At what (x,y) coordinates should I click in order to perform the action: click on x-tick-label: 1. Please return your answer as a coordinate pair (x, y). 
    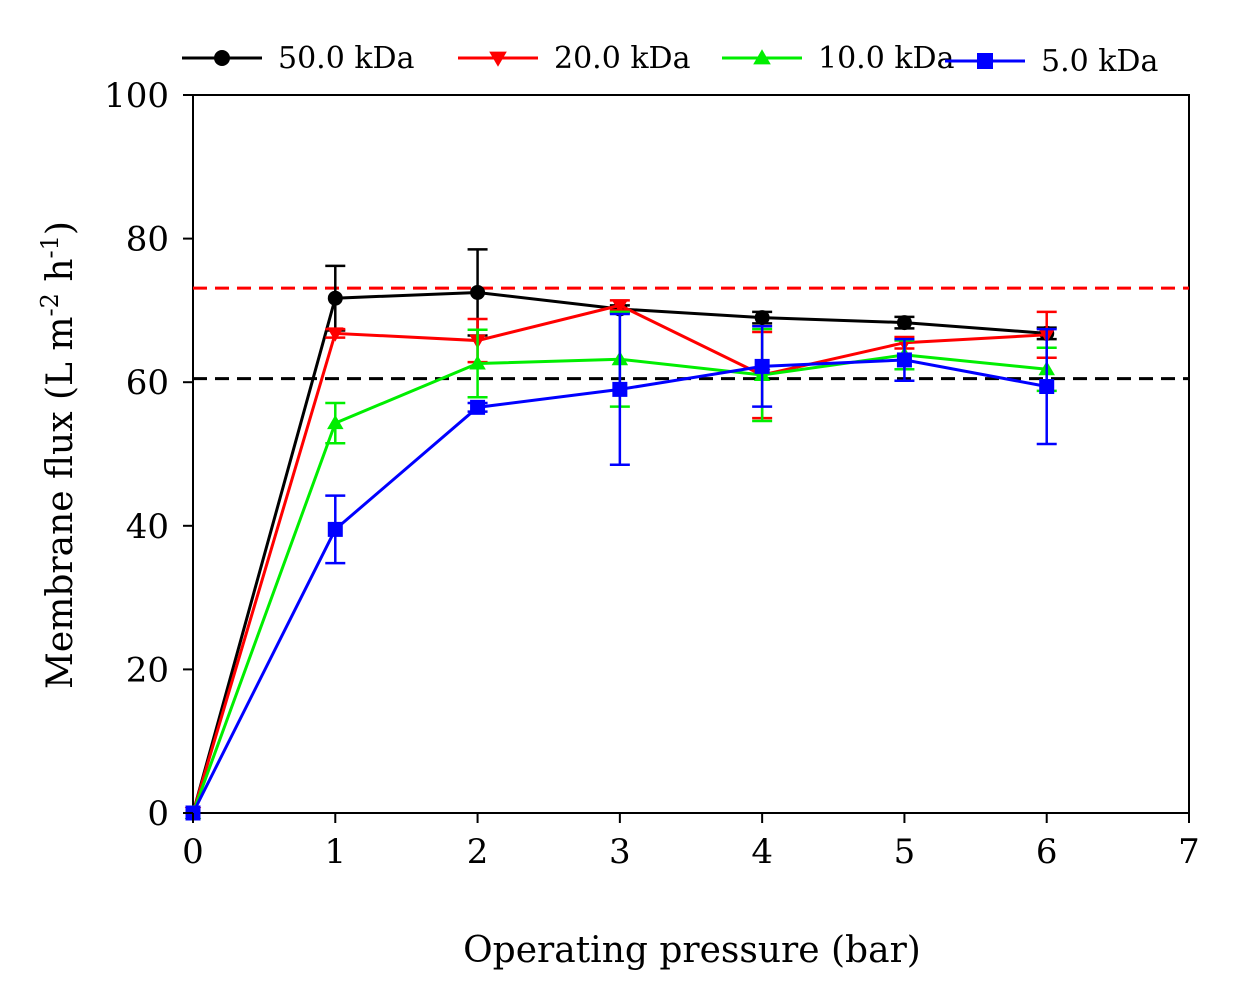
    Looking at the image, I should click on (335, 852).